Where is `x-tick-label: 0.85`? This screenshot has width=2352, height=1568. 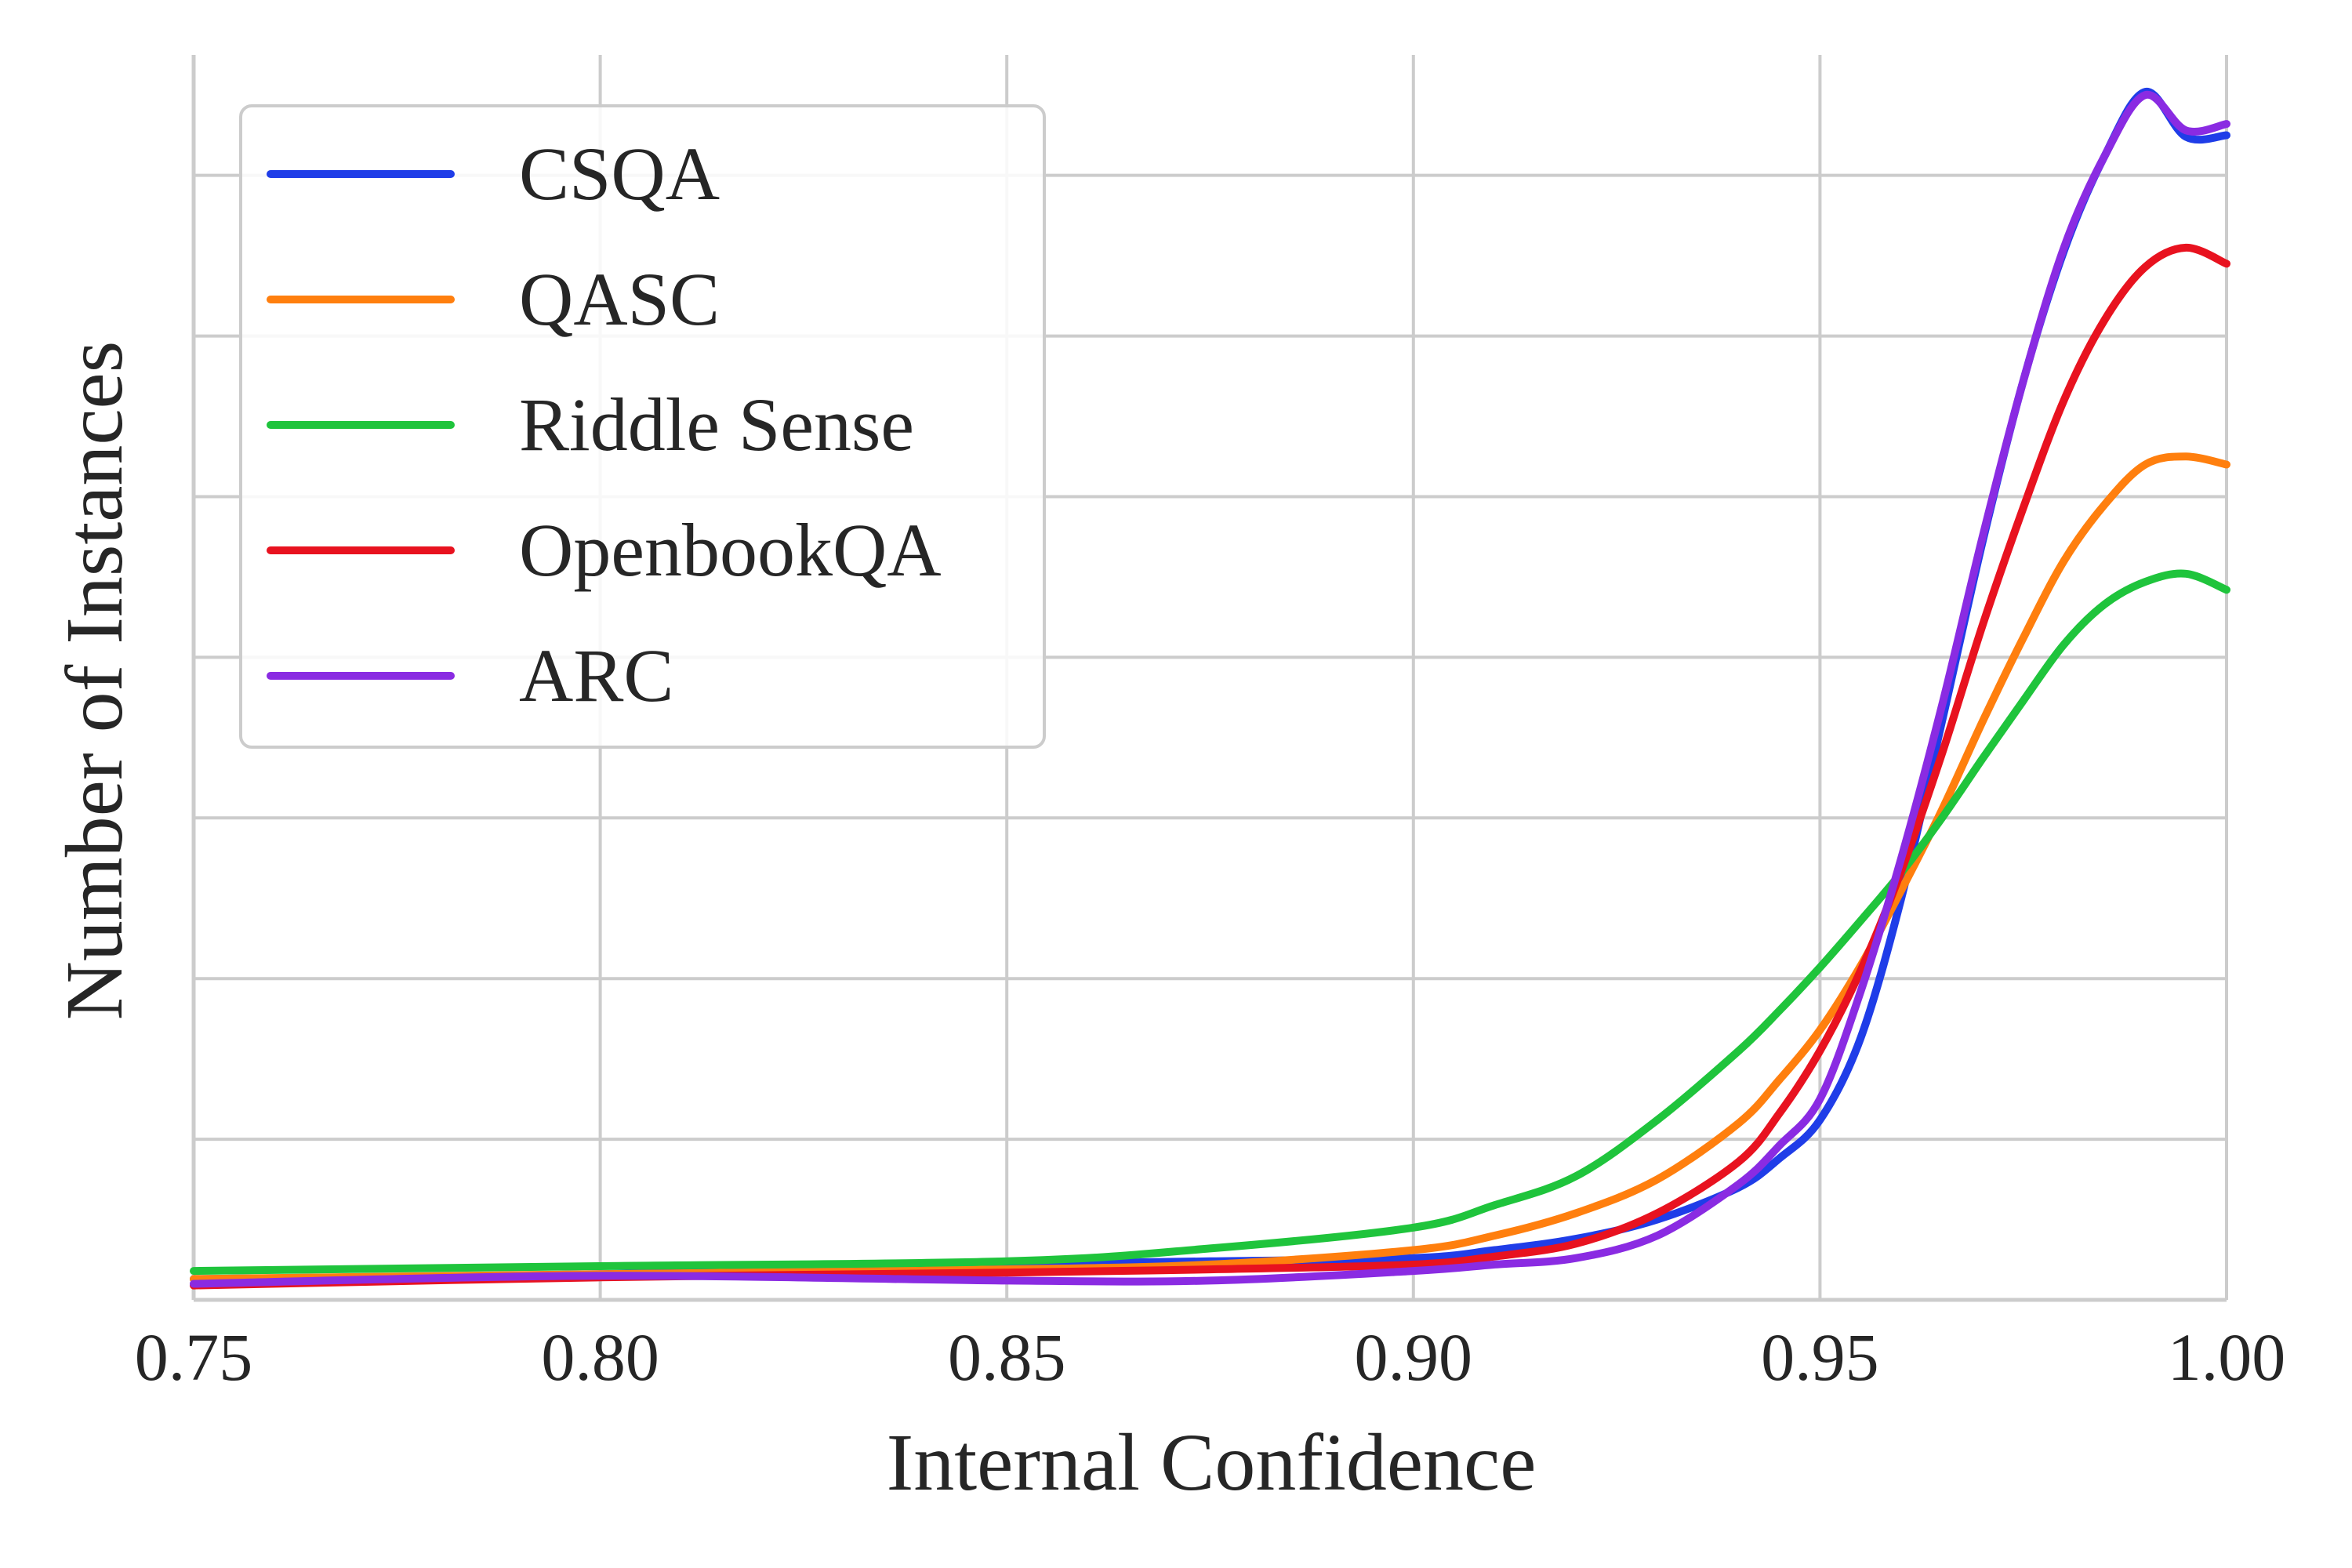
x-tick-label: 0.85 is located at coordinates (1007, 1357).